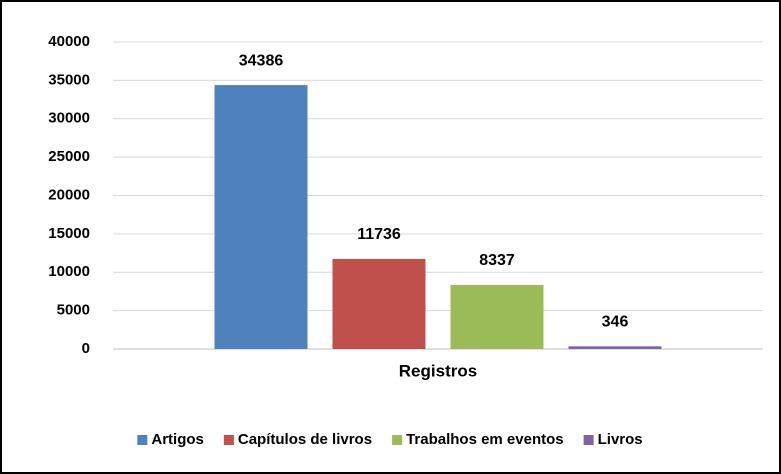 The width and height of the screenshot is (781, 474). What do you see at coordinates (305, 439) in the screenshot?
I see `legend-label: Capítulos de livros` at bounding box center [305, 439].